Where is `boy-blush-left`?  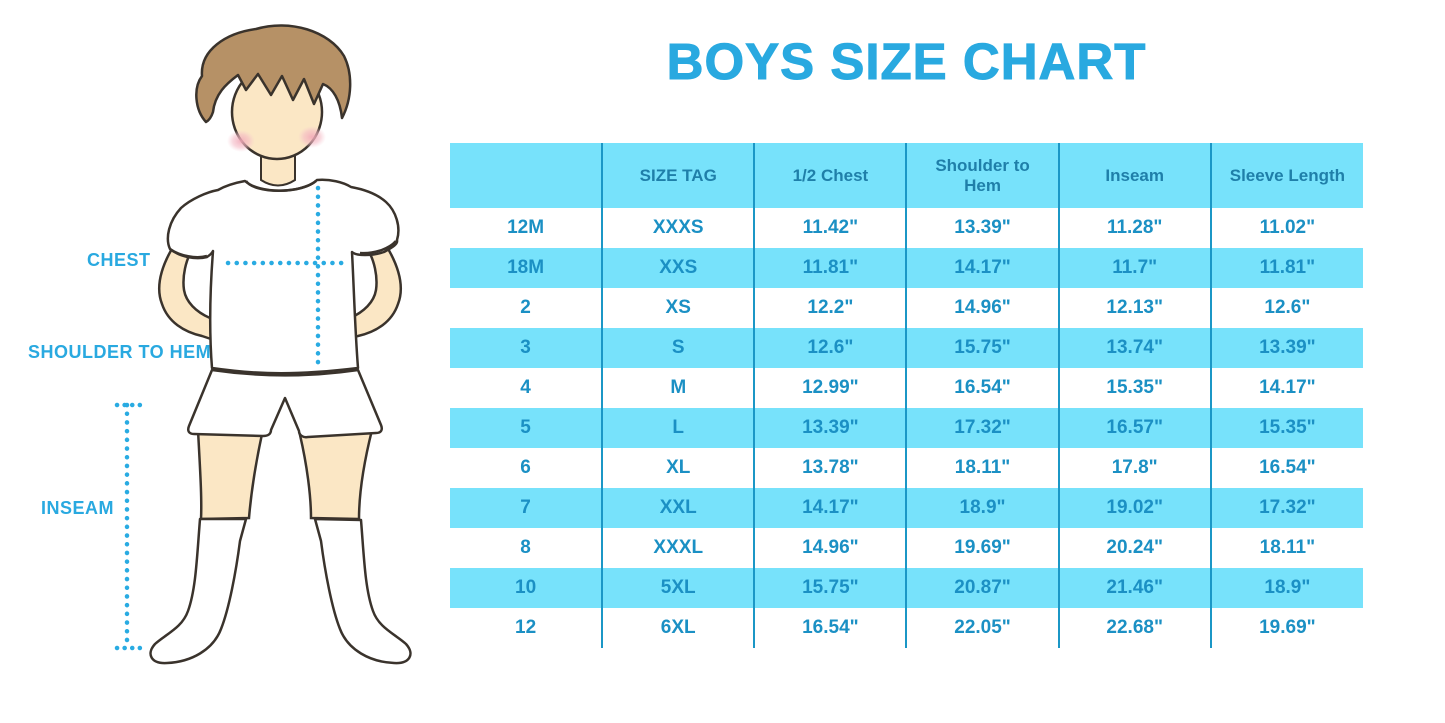
boy-blush-left is located at coordinates (241, 141).